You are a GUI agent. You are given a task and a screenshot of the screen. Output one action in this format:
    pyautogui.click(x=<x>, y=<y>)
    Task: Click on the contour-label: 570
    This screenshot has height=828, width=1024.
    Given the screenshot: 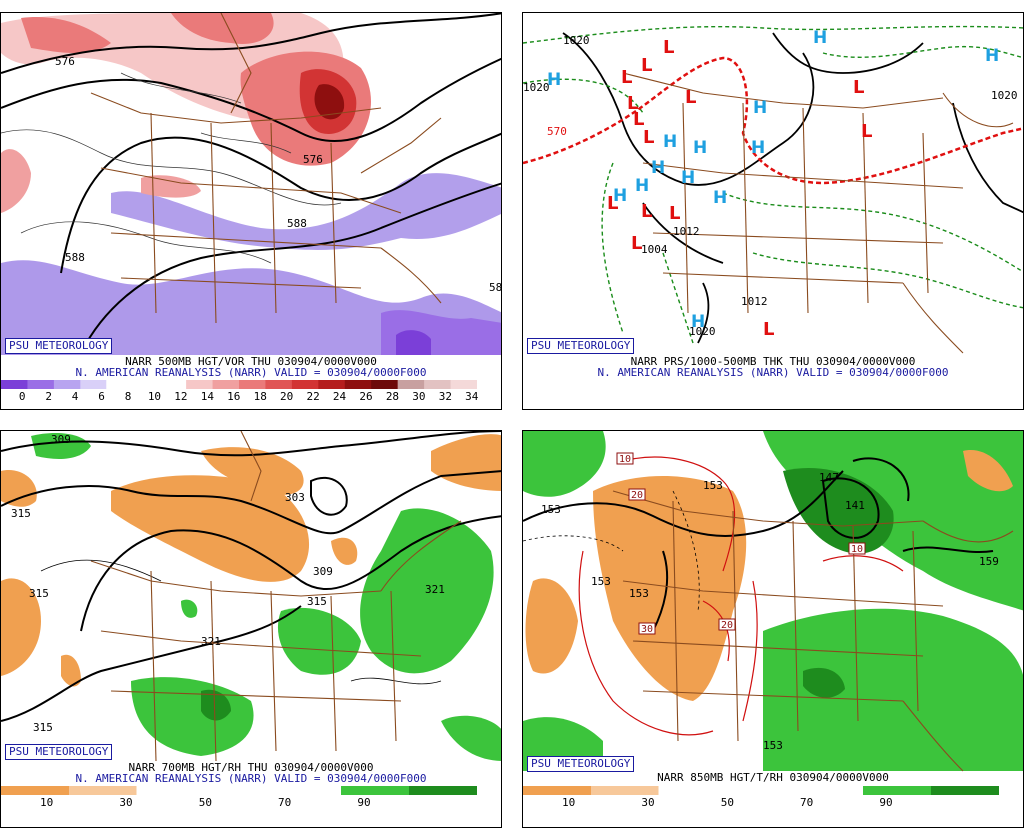 What is the action you would take?
    pyautogui.click(x=557, y=131)
    